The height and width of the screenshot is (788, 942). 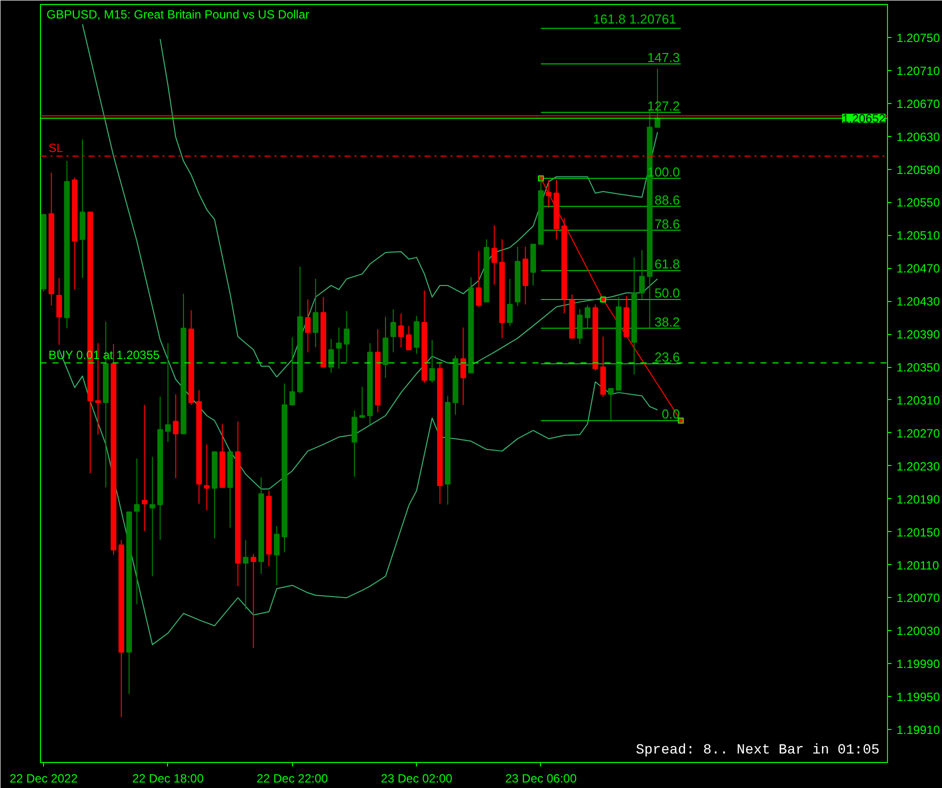 What do you see at coordinates (918, 631) in the screenshot?
I see `y-tick-label: 1.20030` at bounding box center [918, 631].